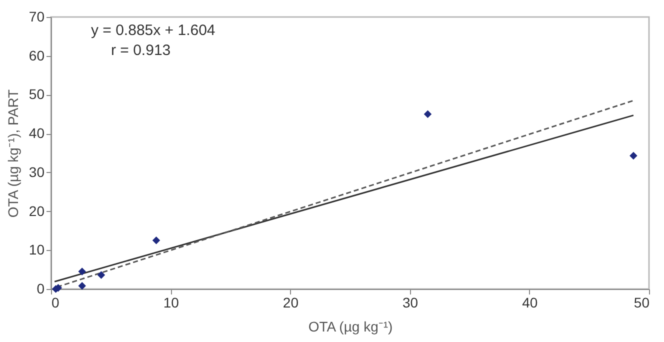 This screenshot has width=664, height=342. What do you see at coordinates (36, 250) in the screenshot?
I see `y-tick-label: 10` at bounding box center [36, 250].